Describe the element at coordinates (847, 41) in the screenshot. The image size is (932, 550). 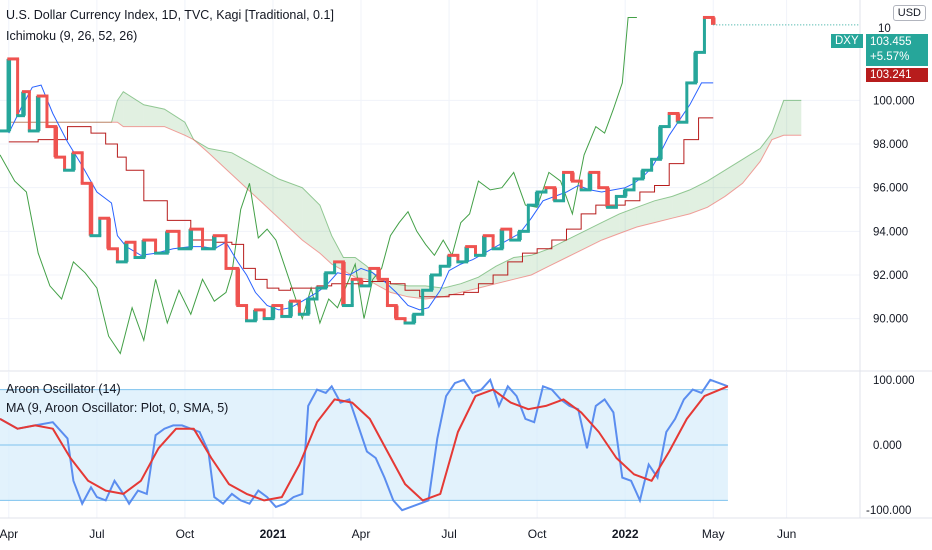
I see `symbol-tag: DXY` at that location.